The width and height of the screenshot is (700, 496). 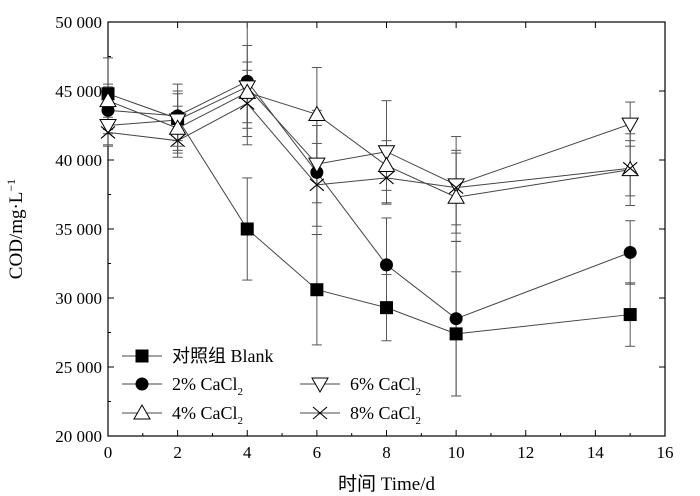 I want to click on legend-item-0: 对照组 Blank, so click(x=198, y=356).